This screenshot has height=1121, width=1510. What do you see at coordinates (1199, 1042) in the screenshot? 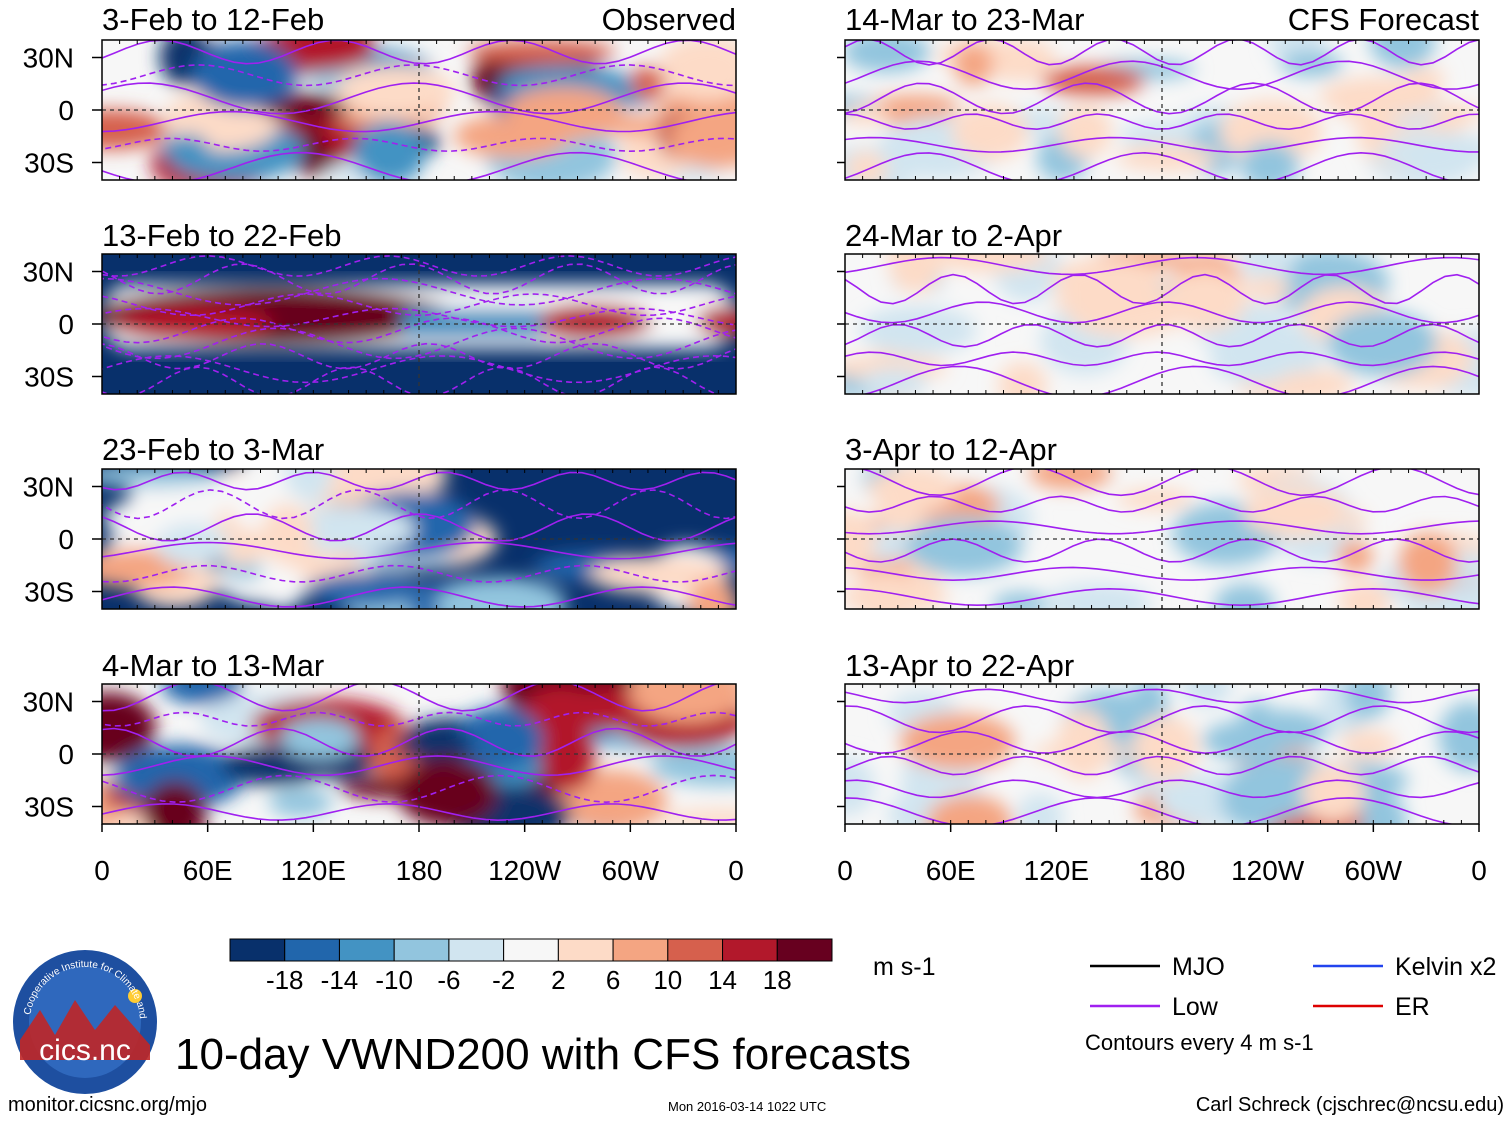
I see `contour-note: Contours every 4 m s-1` at bounding box center [1199, 1042].